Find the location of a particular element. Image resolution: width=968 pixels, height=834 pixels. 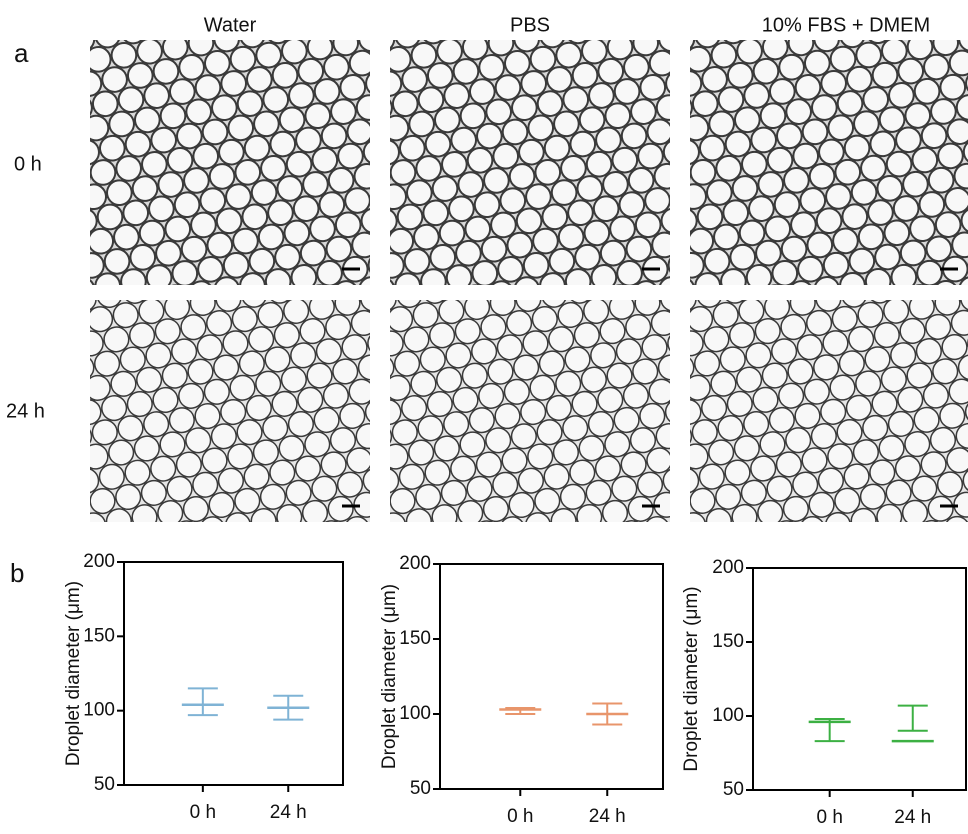

panel-label: b is located at coordinates (17, 573).